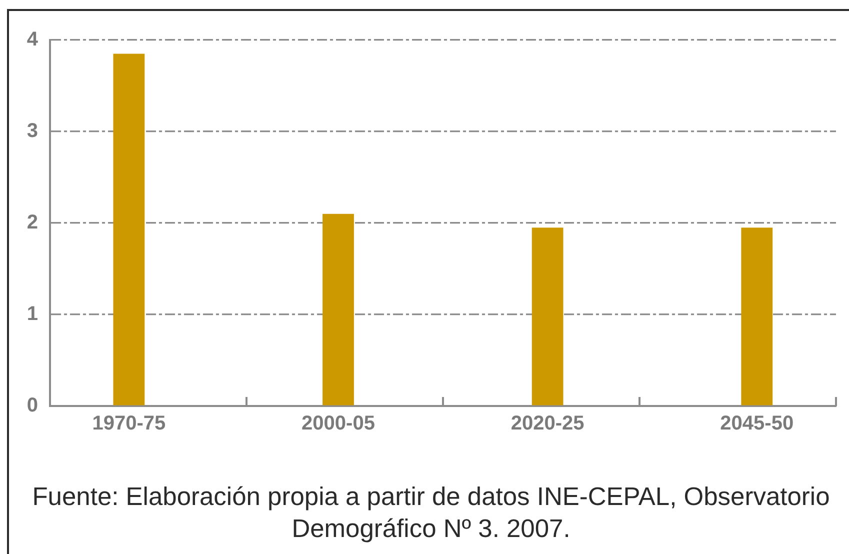  Describe the element at coordinates (757, 423) in the screenshot. I see `x-tick-label: 2045-50` at that location.